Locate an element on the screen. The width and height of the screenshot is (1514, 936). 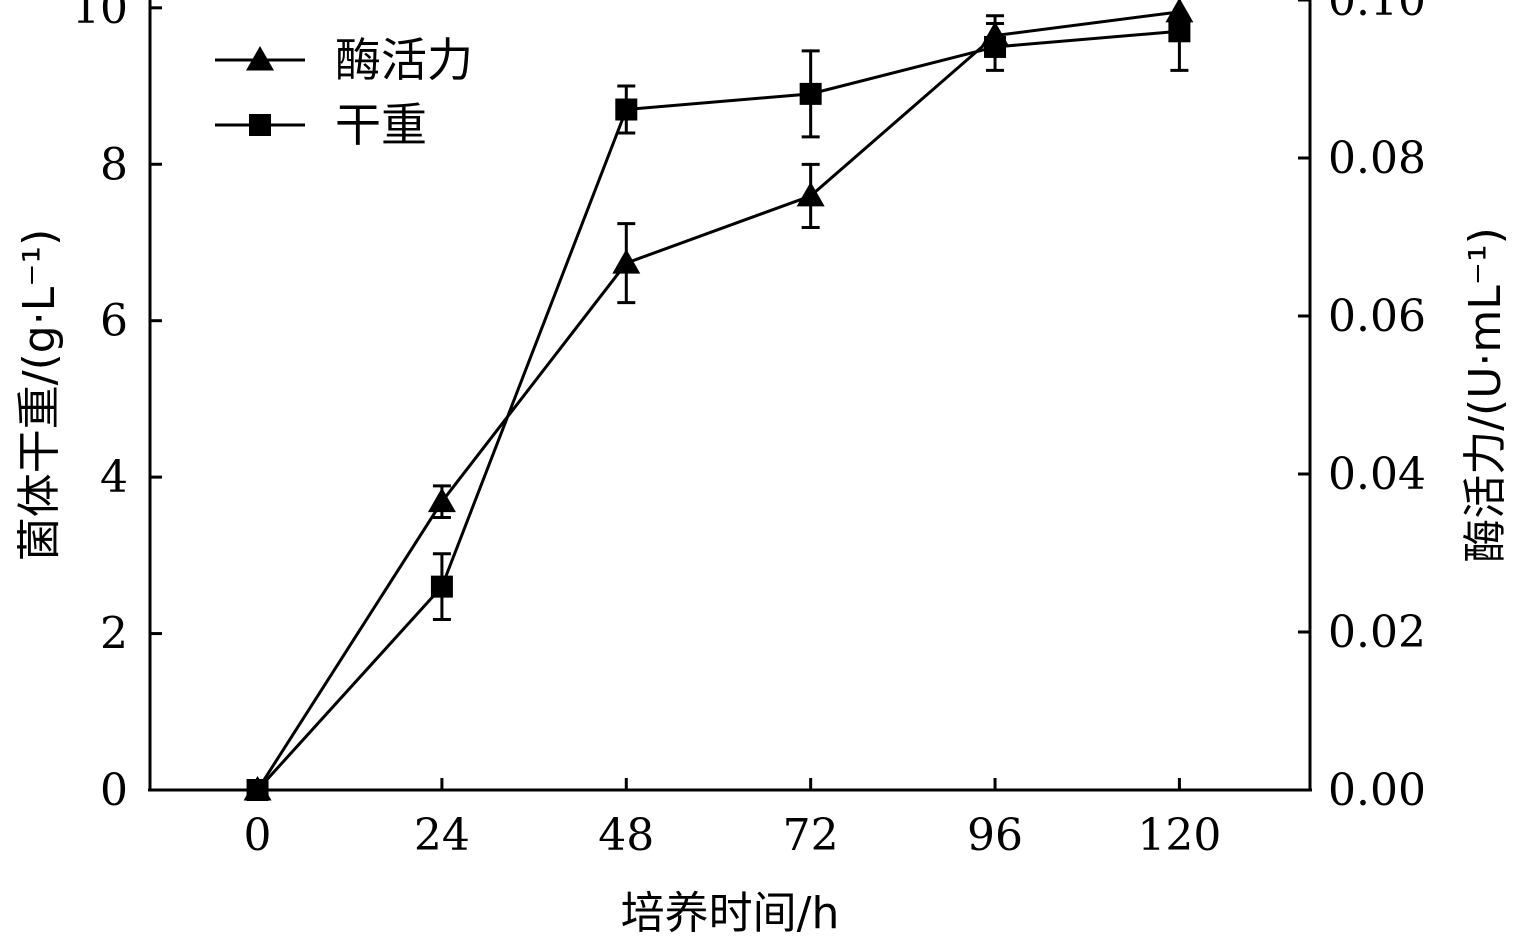
x-tick-label: 72 is located at coordinates (811, 835).